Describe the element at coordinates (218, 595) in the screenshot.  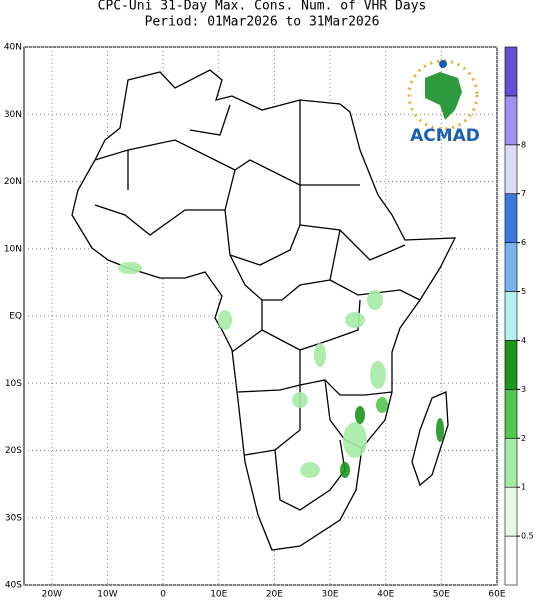
I see `x-tick-label: 10E` at that location.